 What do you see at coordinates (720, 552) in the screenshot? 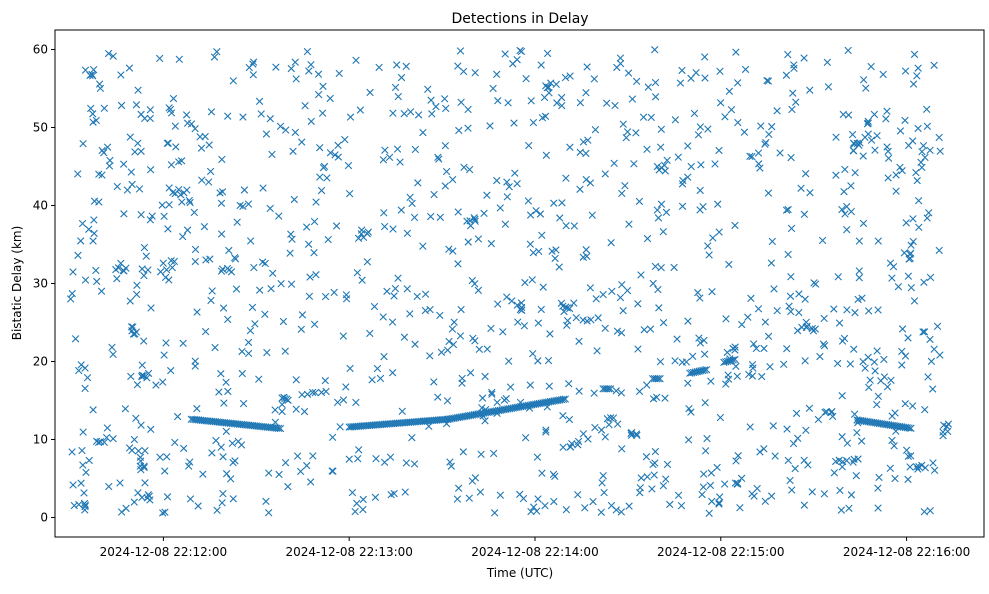
I see `x-tick-label: 2024-12-08 22:15:00` at bounding box center [720, 552].